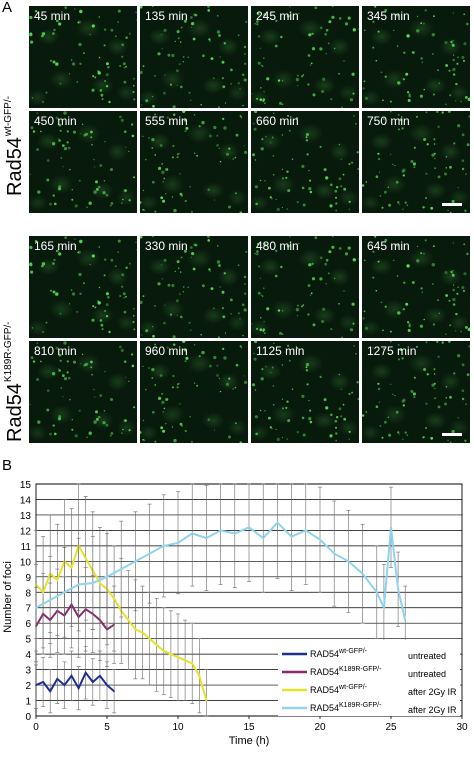 The height and width of the screenshot is (757, 474). Describe the element at coordinates (305, 287) in the screenshot. I see `micrograph-tile: 480 min` at that location.